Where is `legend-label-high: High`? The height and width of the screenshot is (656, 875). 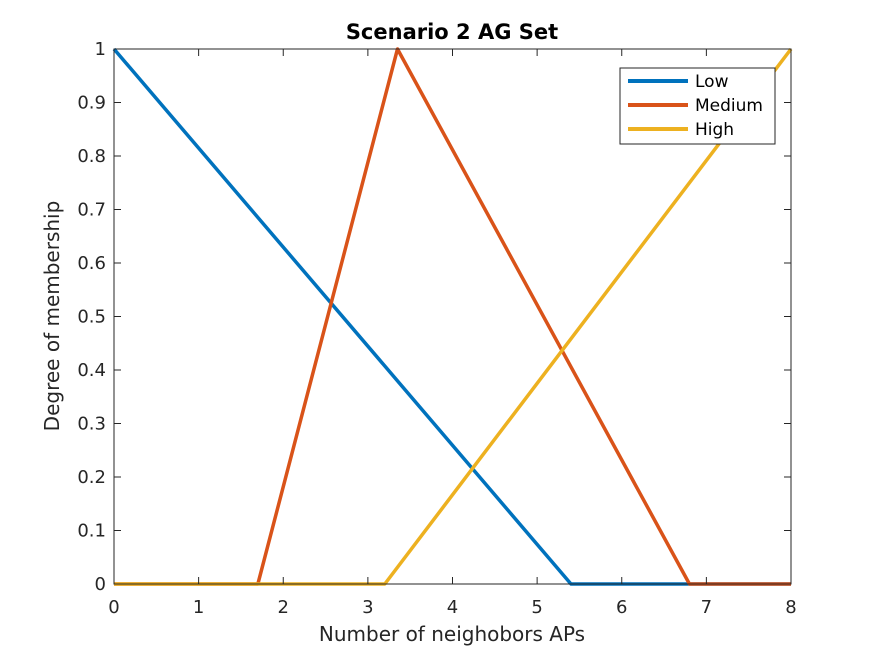
legend-label-high: High is located at coordinates (714, 130).